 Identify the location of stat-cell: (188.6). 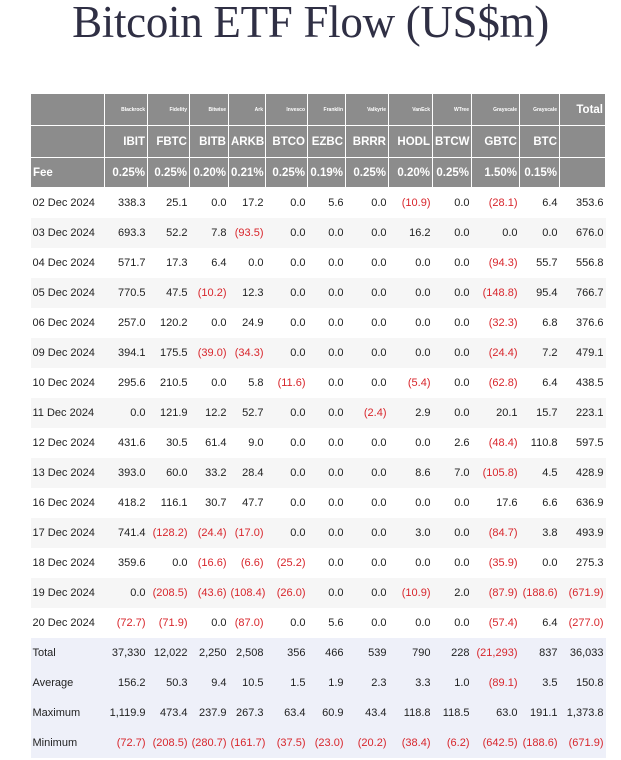
(539, 743).